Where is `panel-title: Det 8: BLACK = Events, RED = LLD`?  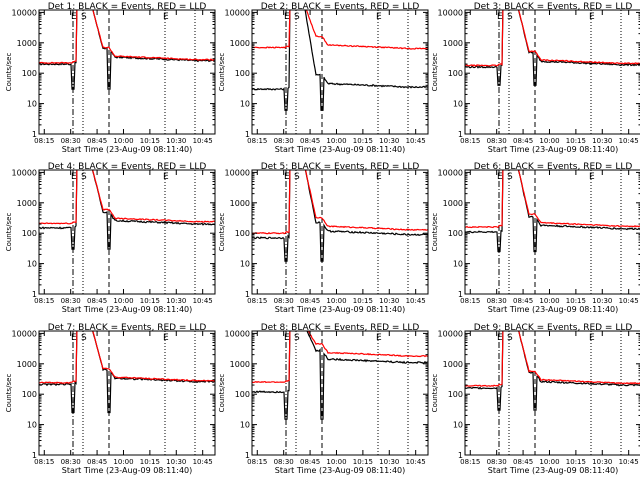 panel-title: Det 8: BLACK = Events, RED = LLD is located at coordinates (340, 328).